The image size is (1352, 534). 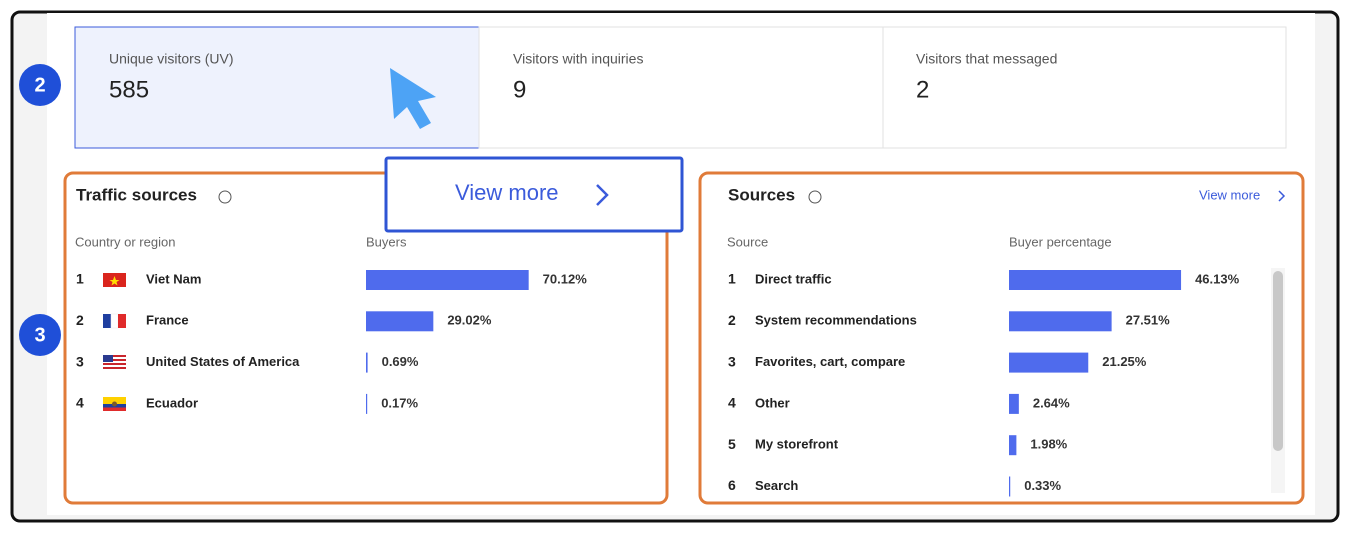 What do you see at coordinates (776, 485) in the screenshot?
I see `row-name: Search` at bounding box center [776, 485].